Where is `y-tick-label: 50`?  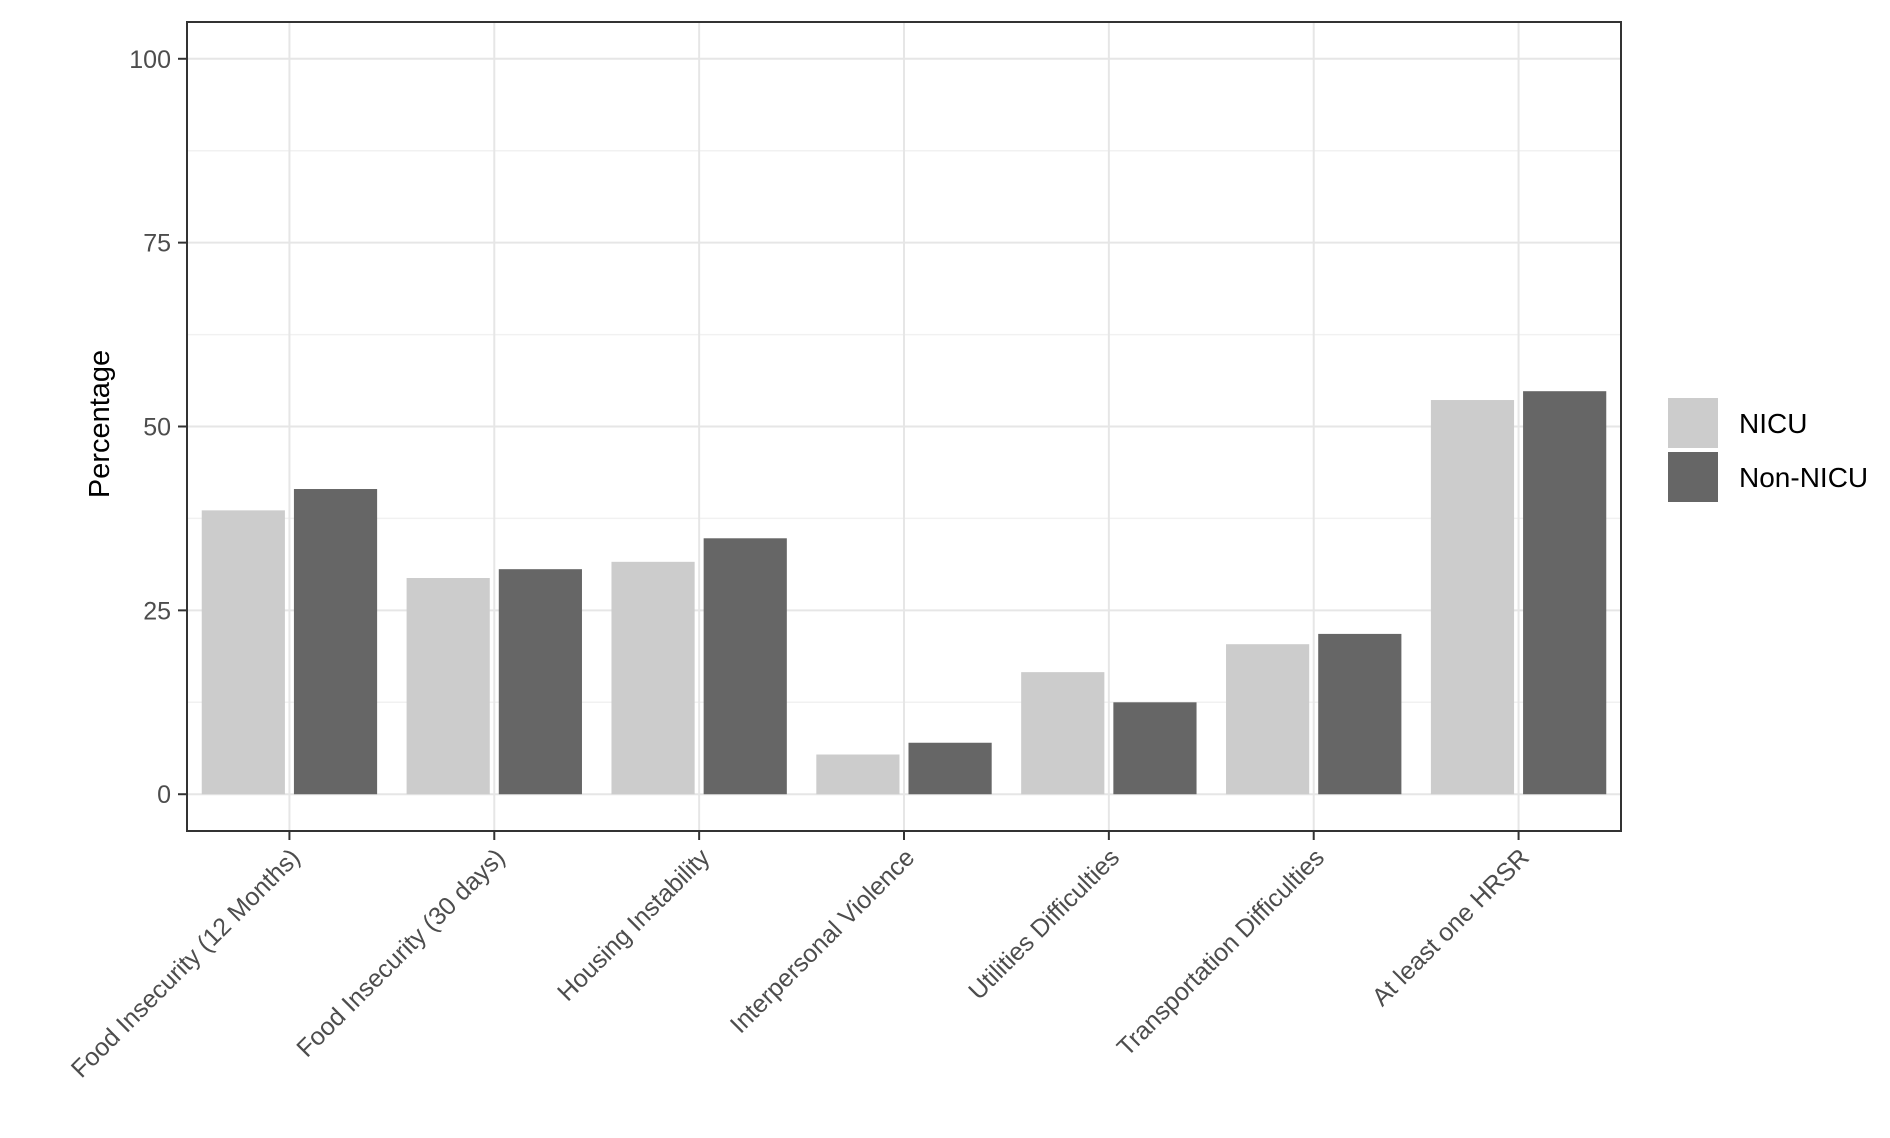
y-tick-label: 50 is located at coordinates (157, 428).